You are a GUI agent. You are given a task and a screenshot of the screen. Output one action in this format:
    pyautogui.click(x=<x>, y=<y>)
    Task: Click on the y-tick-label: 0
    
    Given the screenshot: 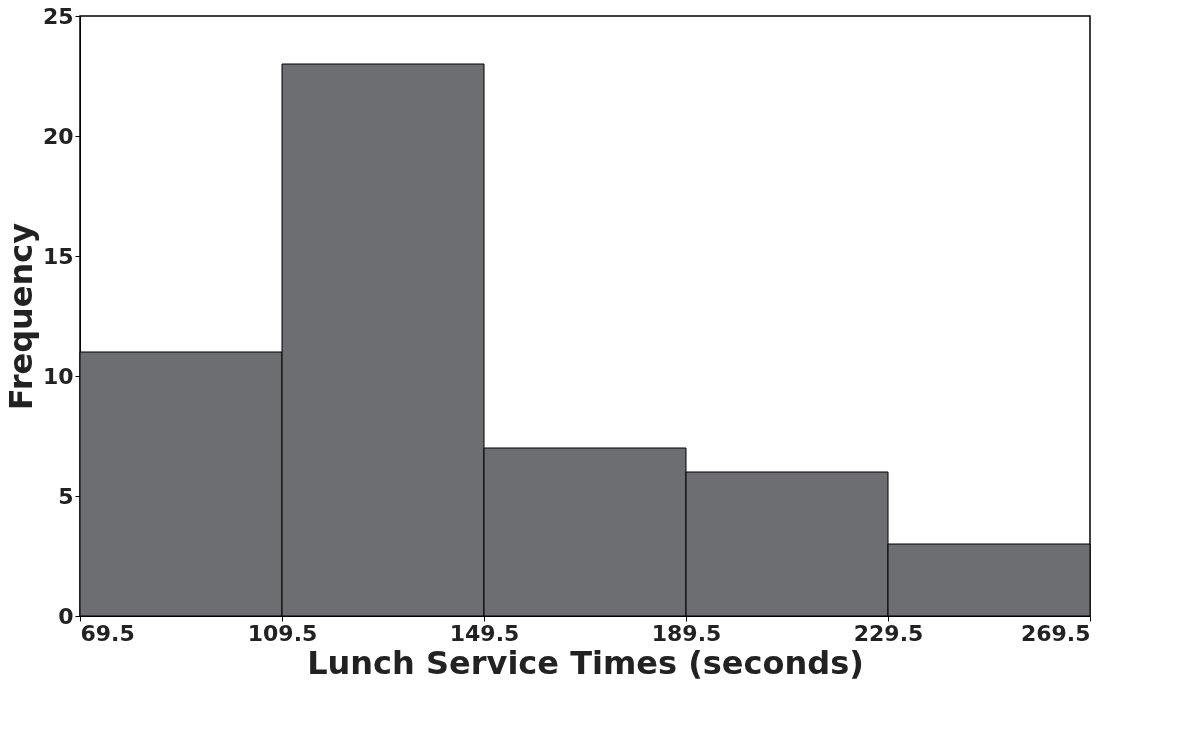 What is the action you would take?
    pyautogui.click(x=66, y=616)
    